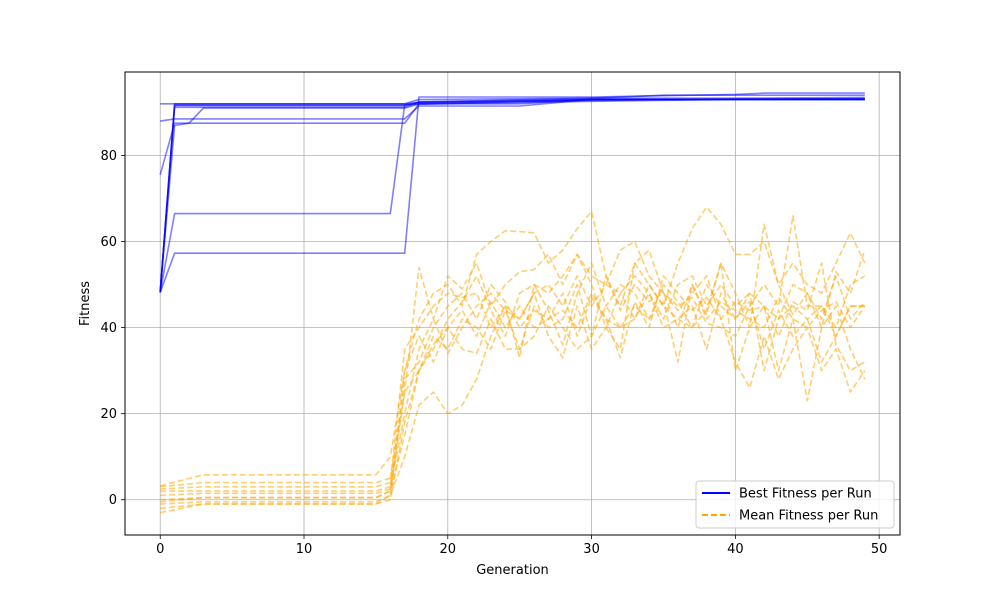 The image size is (1000, 600). I want to click on legend-box, so click(795, 504).